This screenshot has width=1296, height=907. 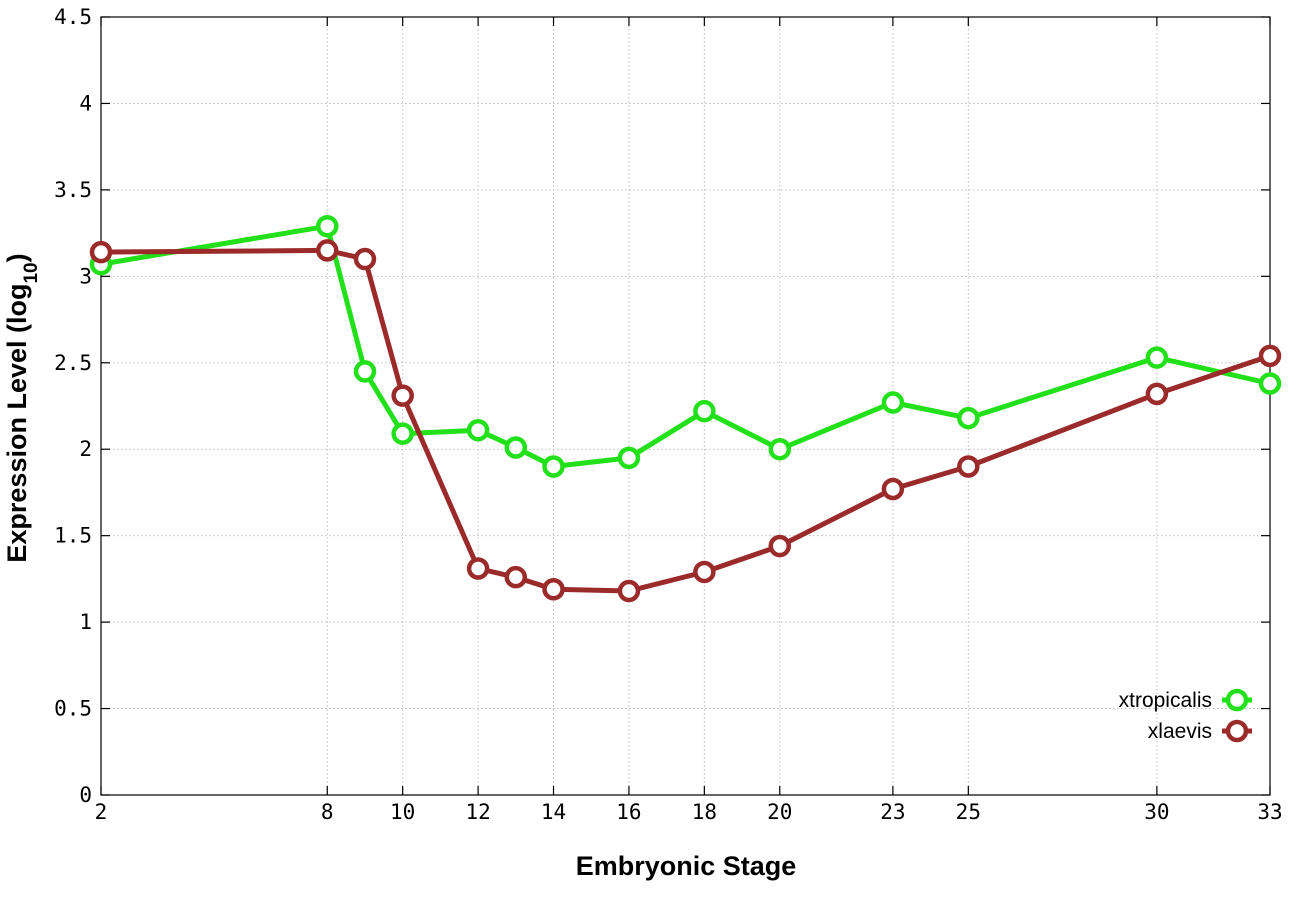 I want to click on y-tick-label: 1, so click(x=85, y=622).